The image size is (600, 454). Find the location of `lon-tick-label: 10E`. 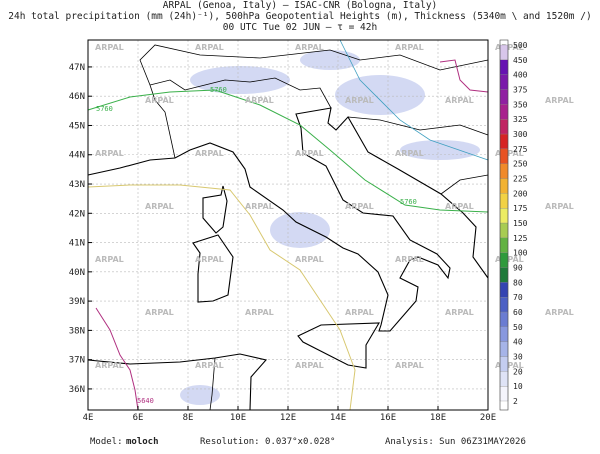

lon-tick-label: 10E is located at coordinates (238, 418).